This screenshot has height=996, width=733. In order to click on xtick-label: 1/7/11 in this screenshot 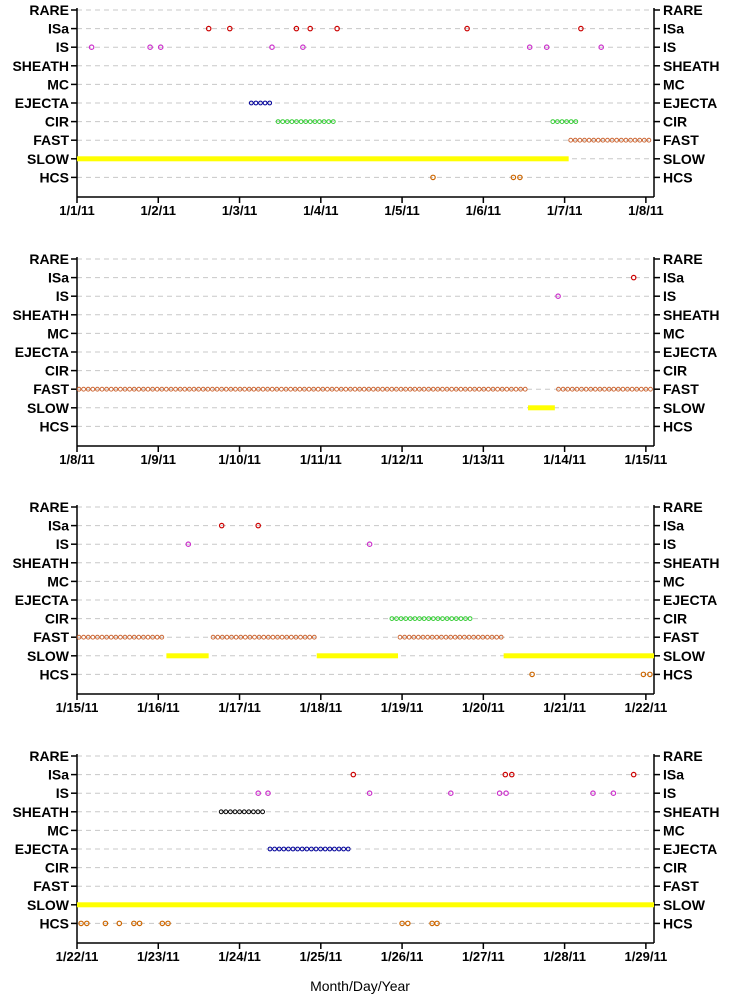, I will do `click(564, 210)`.